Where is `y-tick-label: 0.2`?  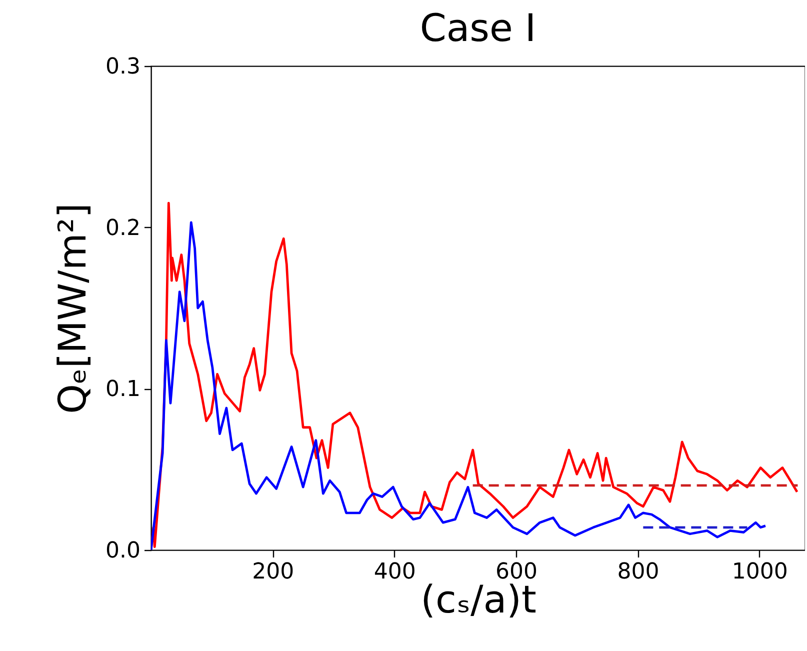 y-tick-label: 0.2 is located at coordinates (123, 228).